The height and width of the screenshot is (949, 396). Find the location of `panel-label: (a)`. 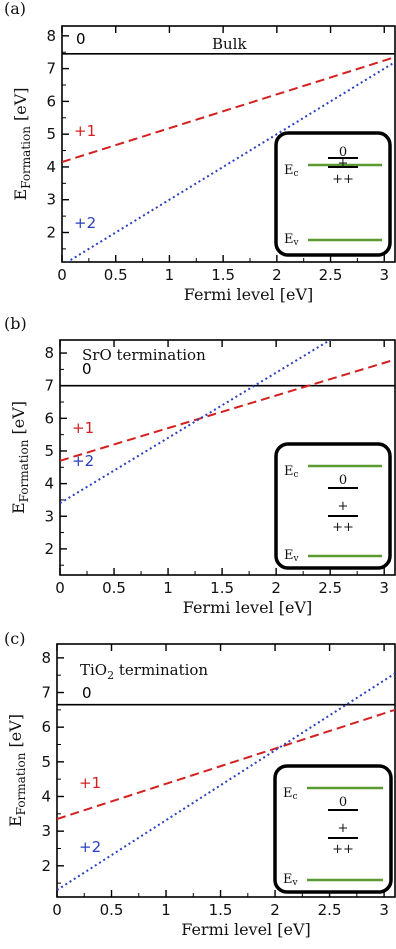

panel-label: (a) is located at coordinates (15, 9).